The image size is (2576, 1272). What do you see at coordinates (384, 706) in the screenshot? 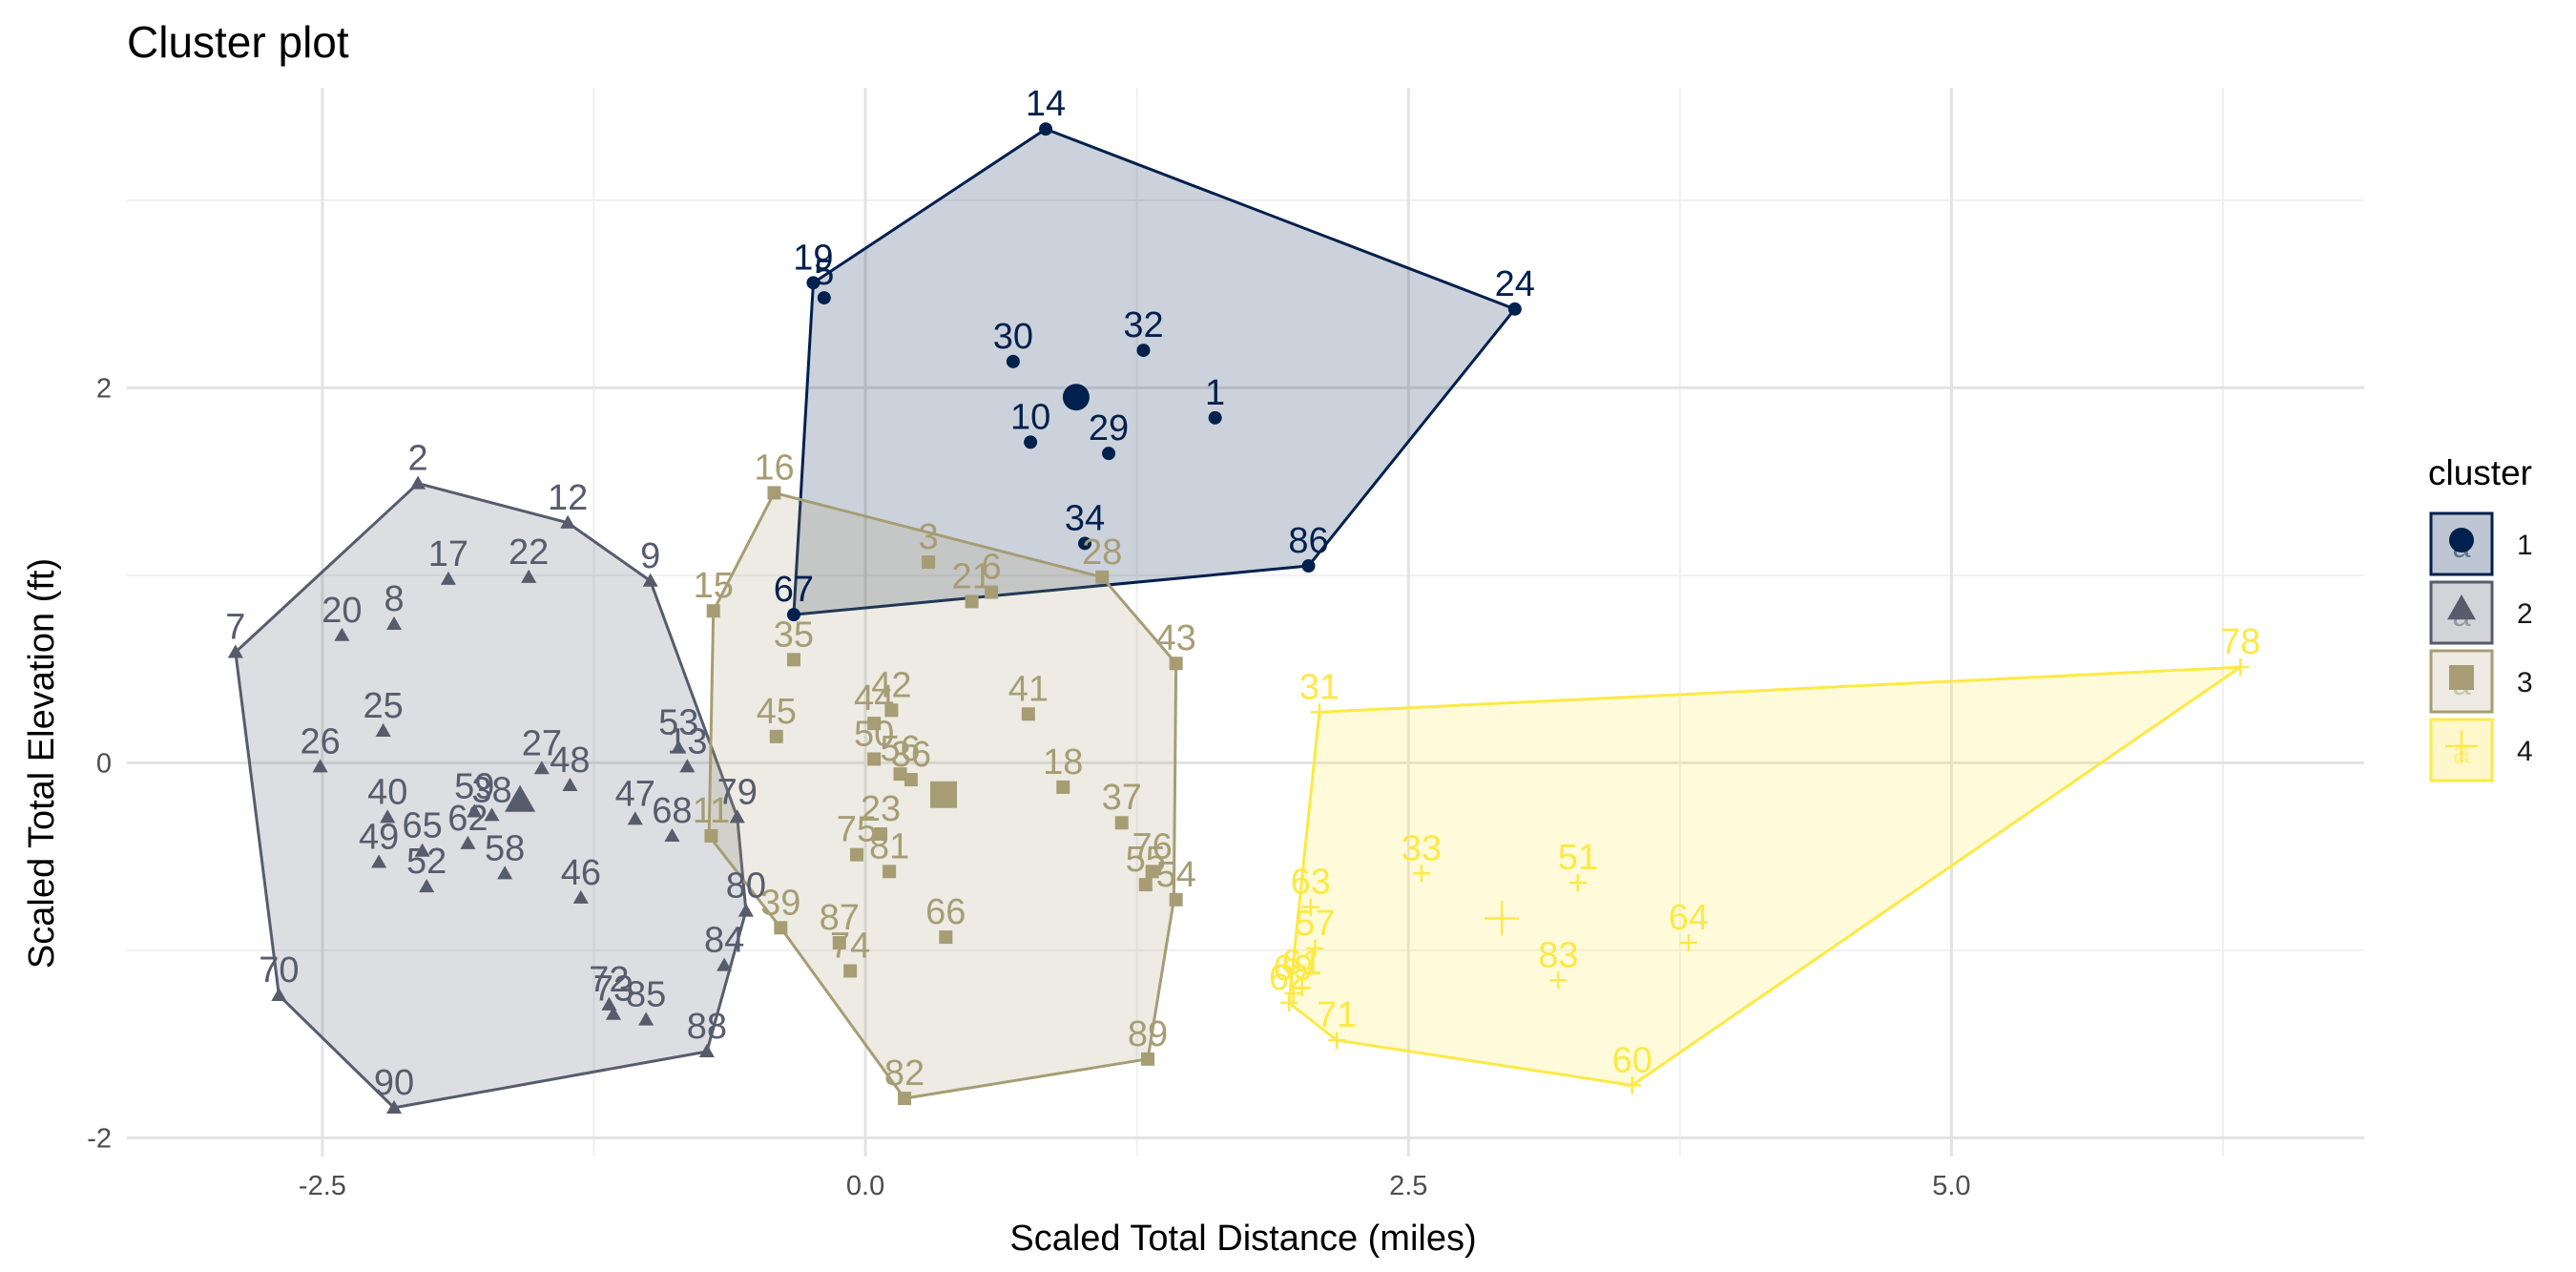
I see `cluster-2-point-label: 25` at bounding box center [384, 706].